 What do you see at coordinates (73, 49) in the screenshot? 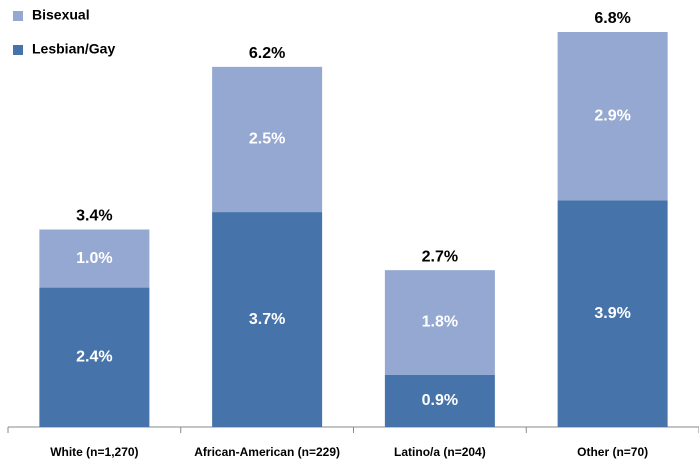
I see `legend-label: Lesbian/Gay` at bounding box center [73, 49].